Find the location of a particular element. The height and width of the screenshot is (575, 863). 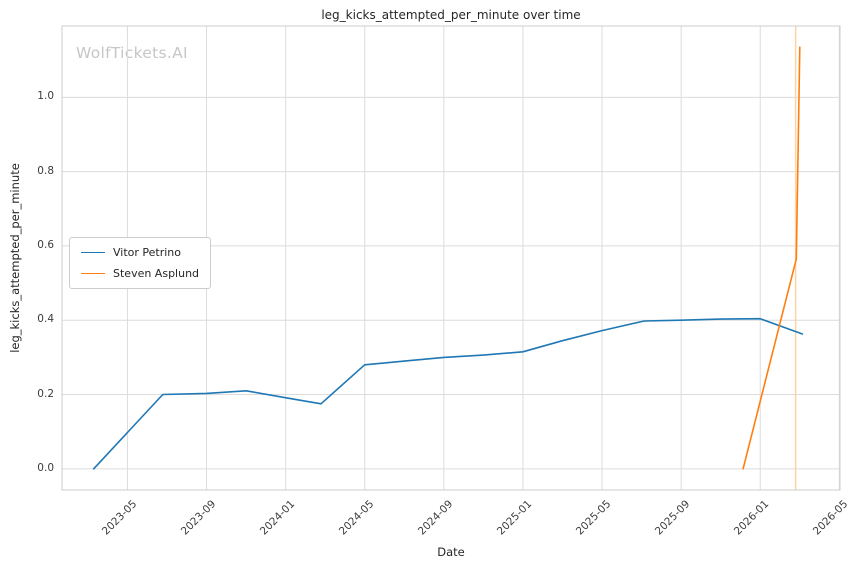

x-axis-label: Date is located at coordinates (451, 552).